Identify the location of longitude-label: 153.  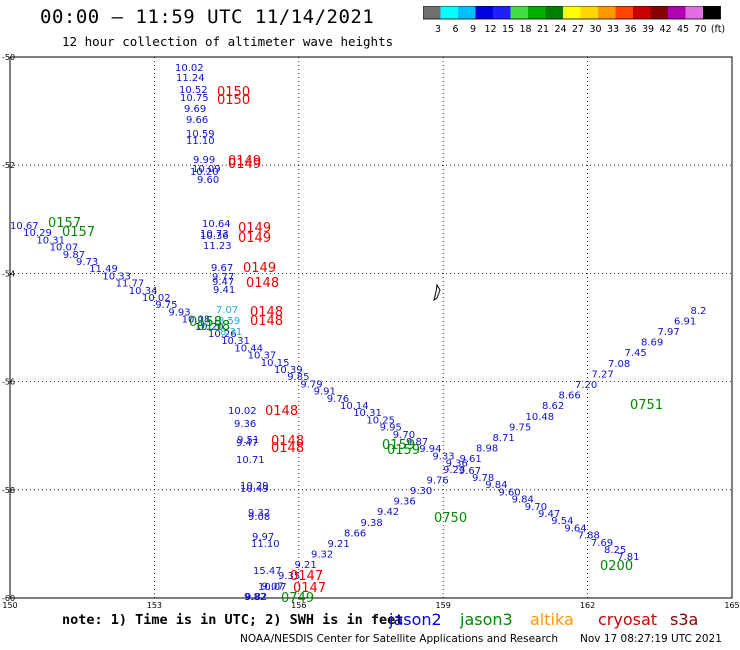
(154, 605).